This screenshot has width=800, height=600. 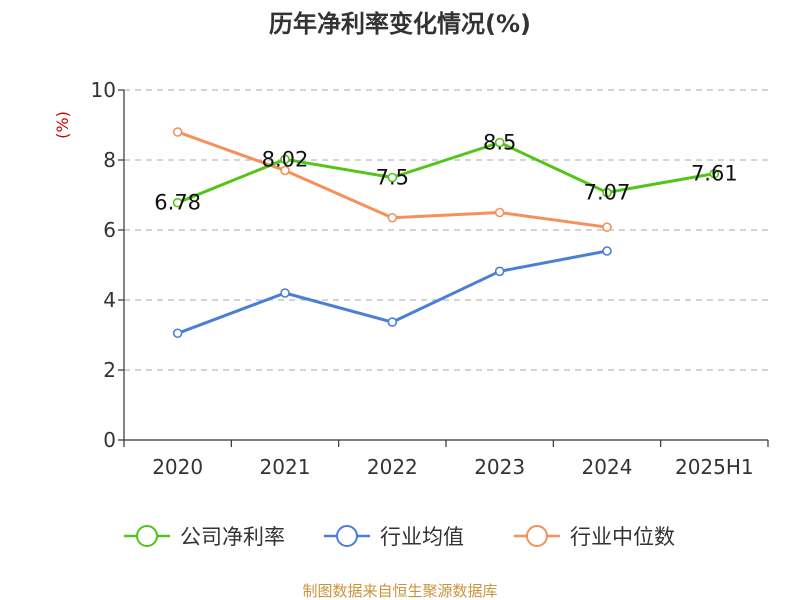 I want to click on y-tick-label: 10, so click(x=103, y=90).